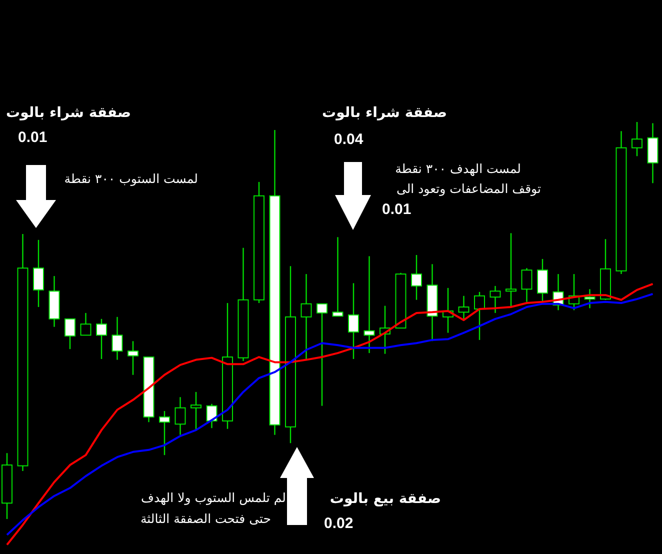 The width and height of the screenshot is (662, 554). Describe the element at coordinates (458, 169) in the screenshot. I see `annotation: لمست الهدف ٣٠٠ نقطة` at that location.